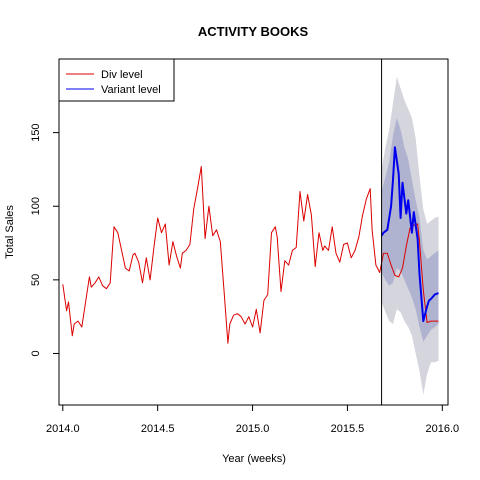 The image size is (480, 480). Describe the element at coordinates (36, 280) in the screenshot. I see `y-tick-label: 50` at that location.